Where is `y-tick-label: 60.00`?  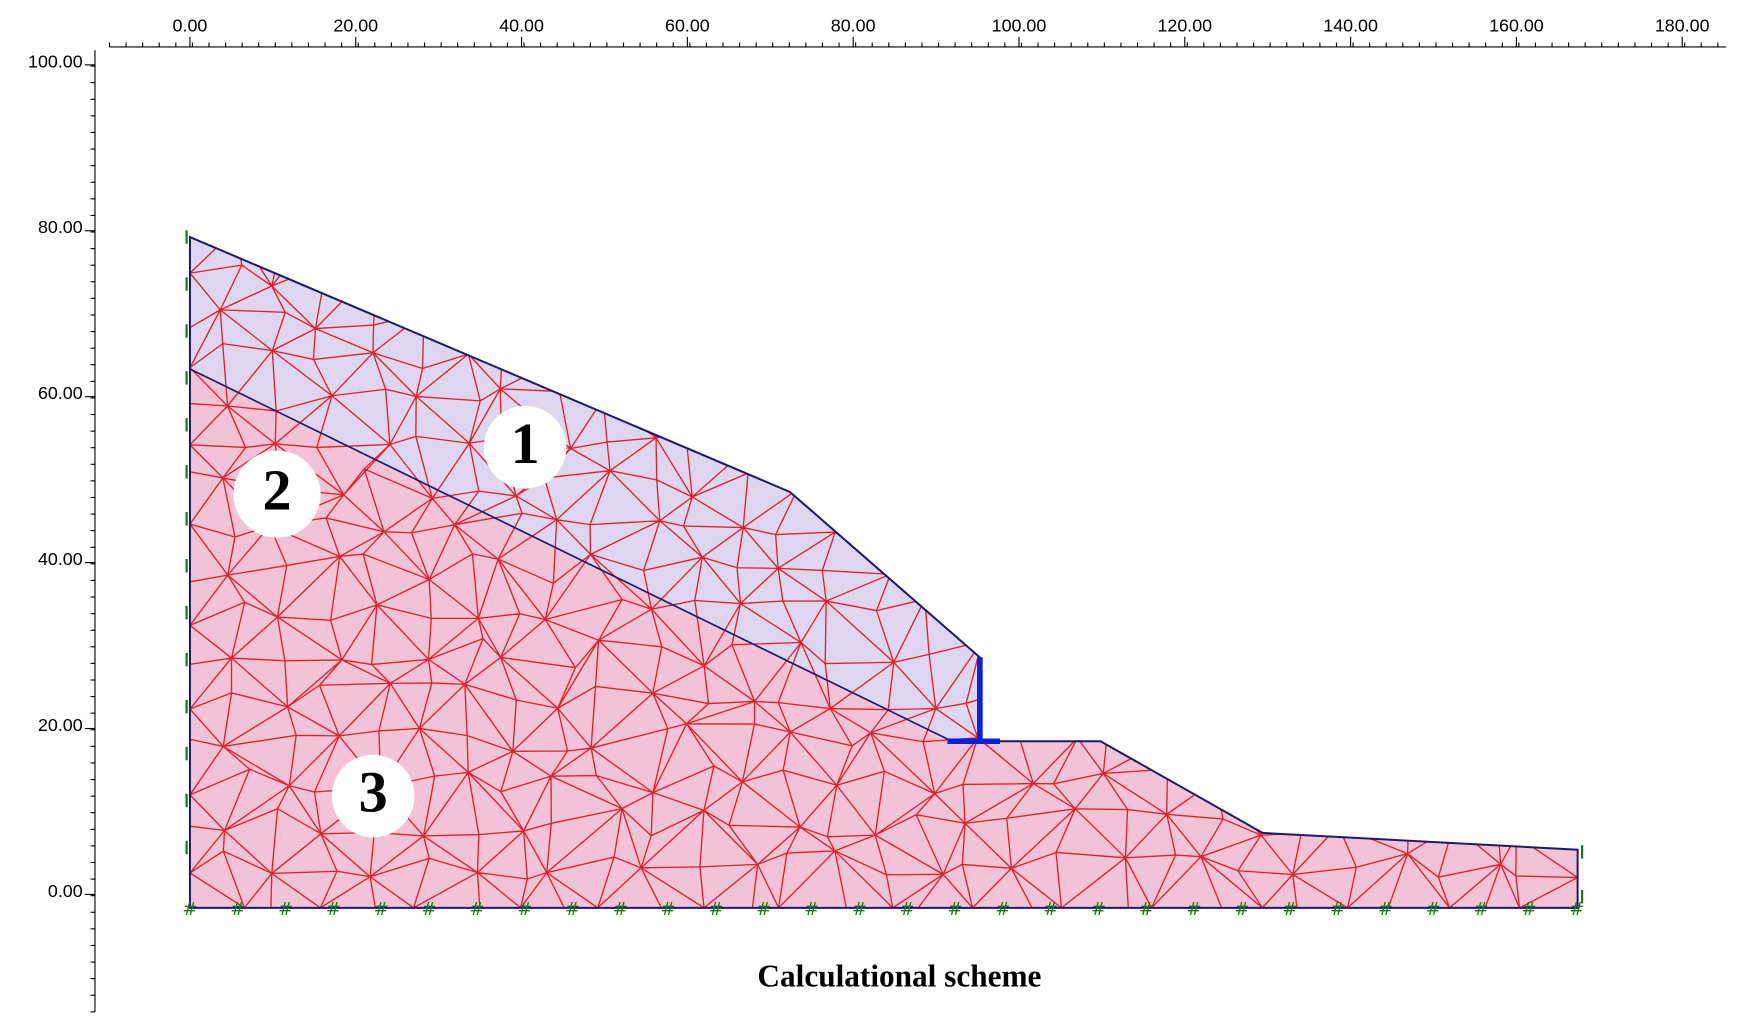 y-tick-label: 60.00 is located at coordinates (60, 393).